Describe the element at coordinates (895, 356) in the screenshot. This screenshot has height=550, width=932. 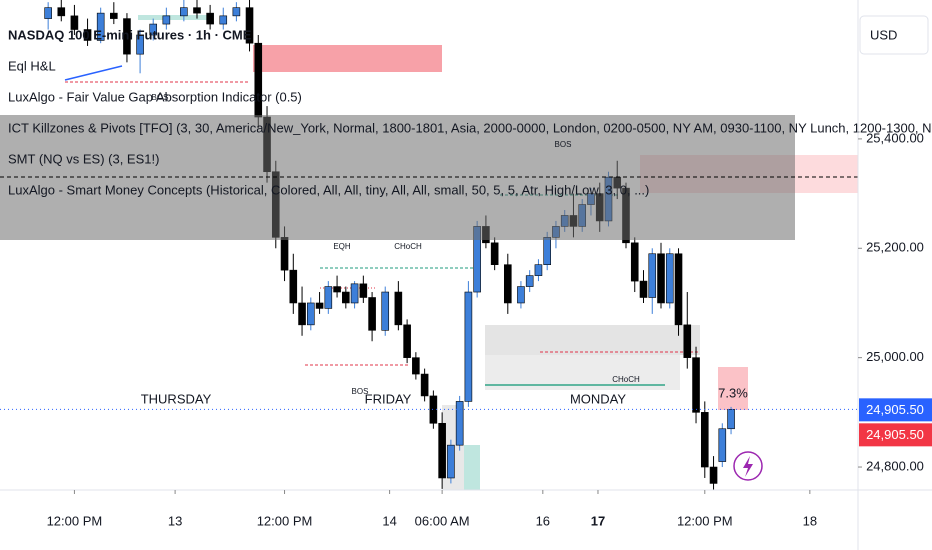
I see `y-tick-label: 25,000.00` at that location.